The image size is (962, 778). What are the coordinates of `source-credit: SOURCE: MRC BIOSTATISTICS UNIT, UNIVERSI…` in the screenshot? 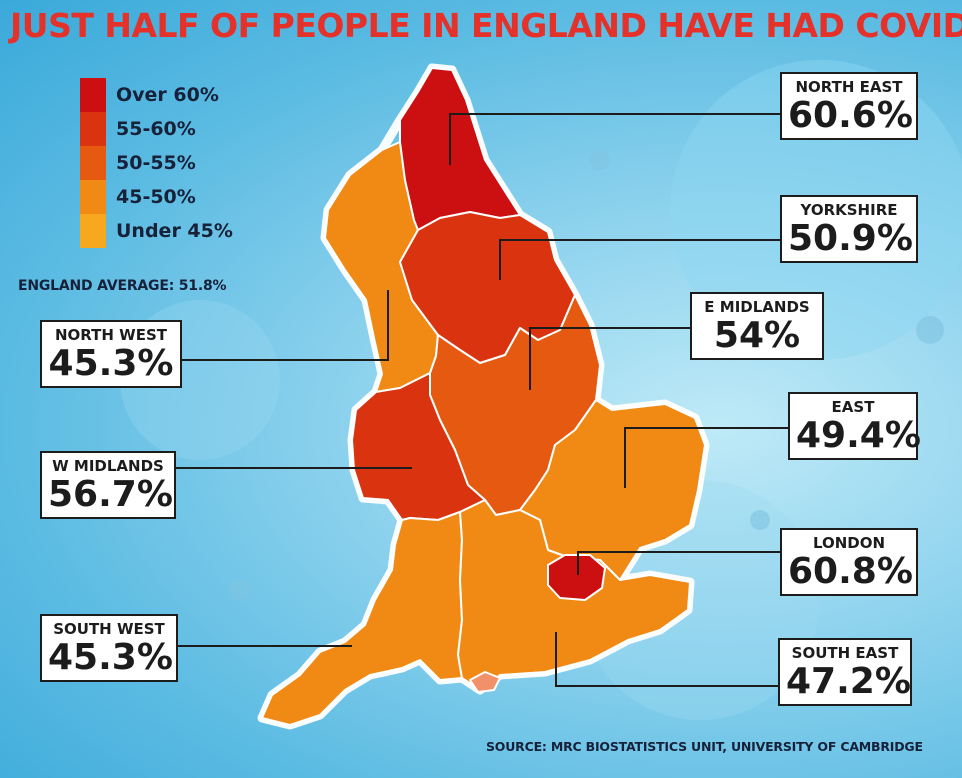 It's located at (704, 746).